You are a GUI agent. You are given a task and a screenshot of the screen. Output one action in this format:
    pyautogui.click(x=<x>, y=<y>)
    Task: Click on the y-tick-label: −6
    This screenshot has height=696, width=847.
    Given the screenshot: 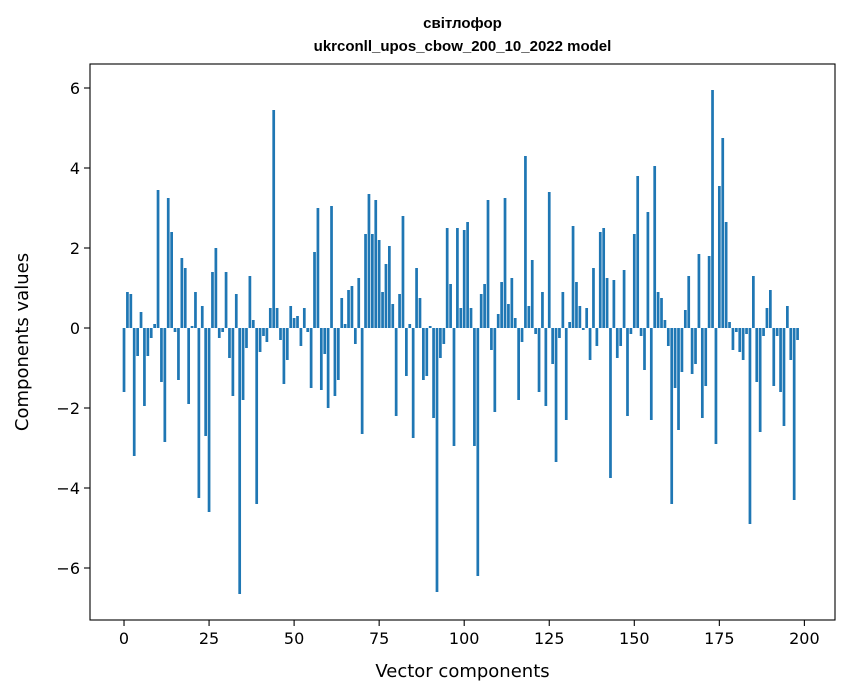 What is the action you would take?
    pyautogui.click(x=68, y=568)
    